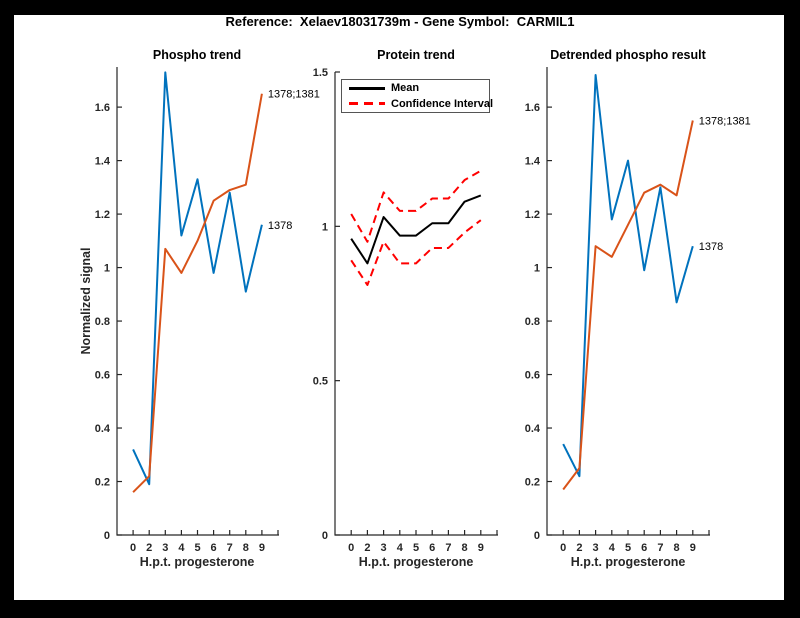 The width and height of the screenshot is (800, 618). What do you see at coordinates (416, 252) in the screenshot?
I see `series-confidence-interval-lower` at bounding box center [416, 252].